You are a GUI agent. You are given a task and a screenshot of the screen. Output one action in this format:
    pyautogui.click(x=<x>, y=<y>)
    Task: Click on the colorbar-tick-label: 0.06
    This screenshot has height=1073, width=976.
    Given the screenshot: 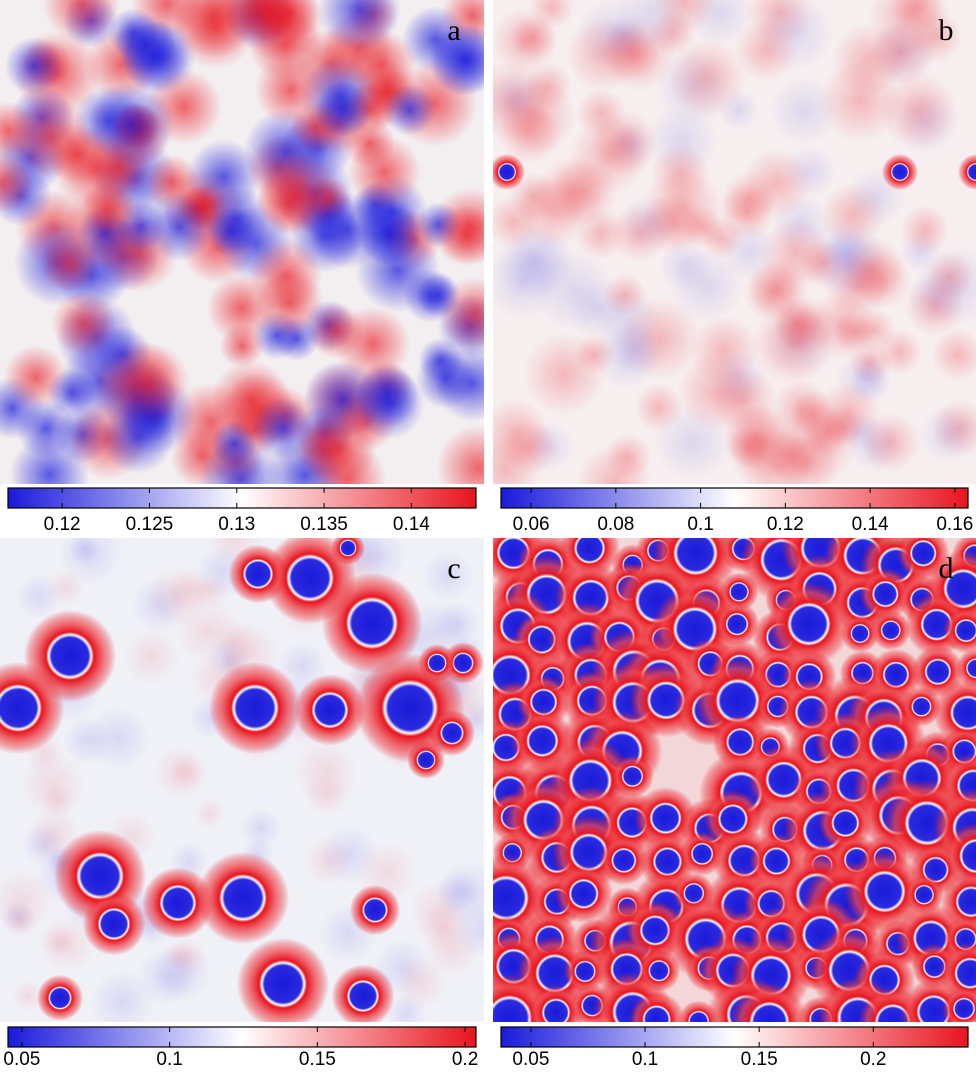 What is the action you would take?
    pyautogui.click(x=531, y=524)
    